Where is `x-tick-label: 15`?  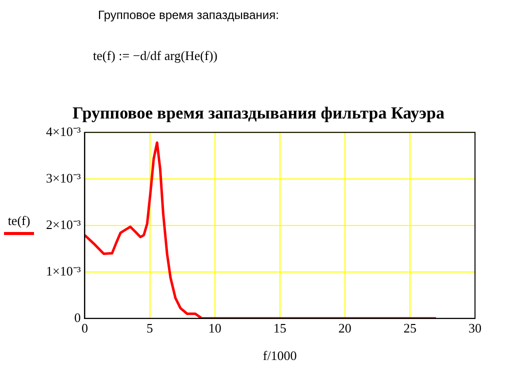 x-tick-label: 15 is located at coordinates (279, 328).